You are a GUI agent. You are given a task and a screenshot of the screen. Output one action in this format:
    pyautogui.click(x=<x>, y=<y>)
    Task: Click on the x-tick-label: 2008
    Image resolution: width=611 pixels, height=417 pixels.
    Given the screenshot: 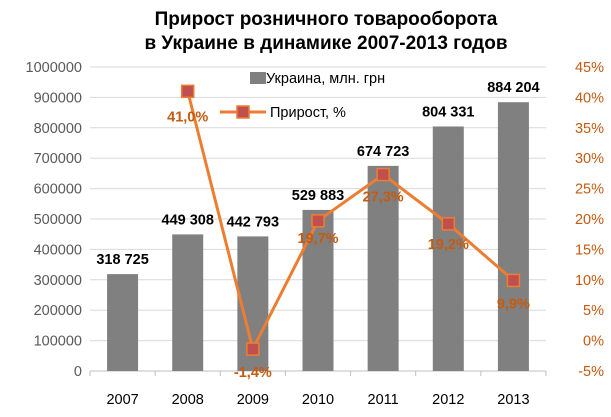 What is the action you would take?
    pyautogui.click(x=188, y=400)
    